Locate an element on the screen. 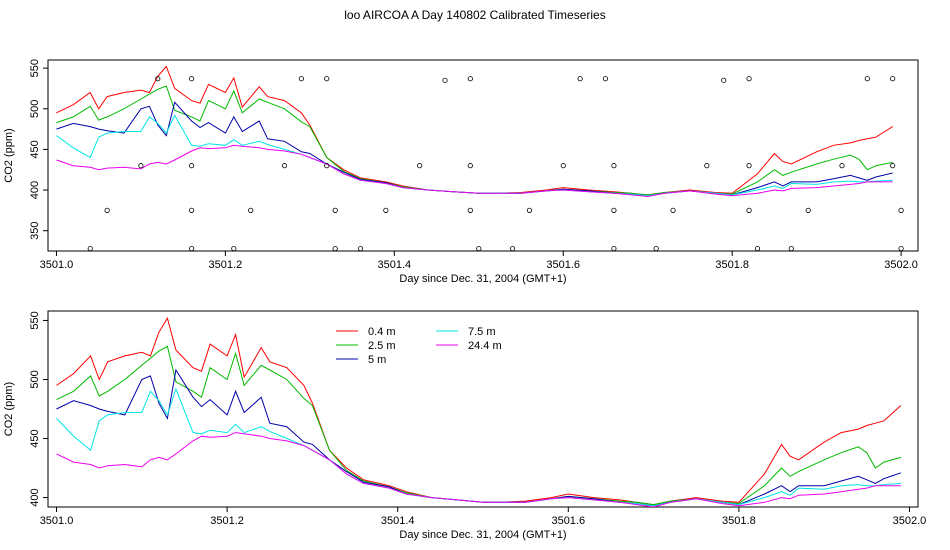  series-line-s75 is located at coordinates (474, 155).